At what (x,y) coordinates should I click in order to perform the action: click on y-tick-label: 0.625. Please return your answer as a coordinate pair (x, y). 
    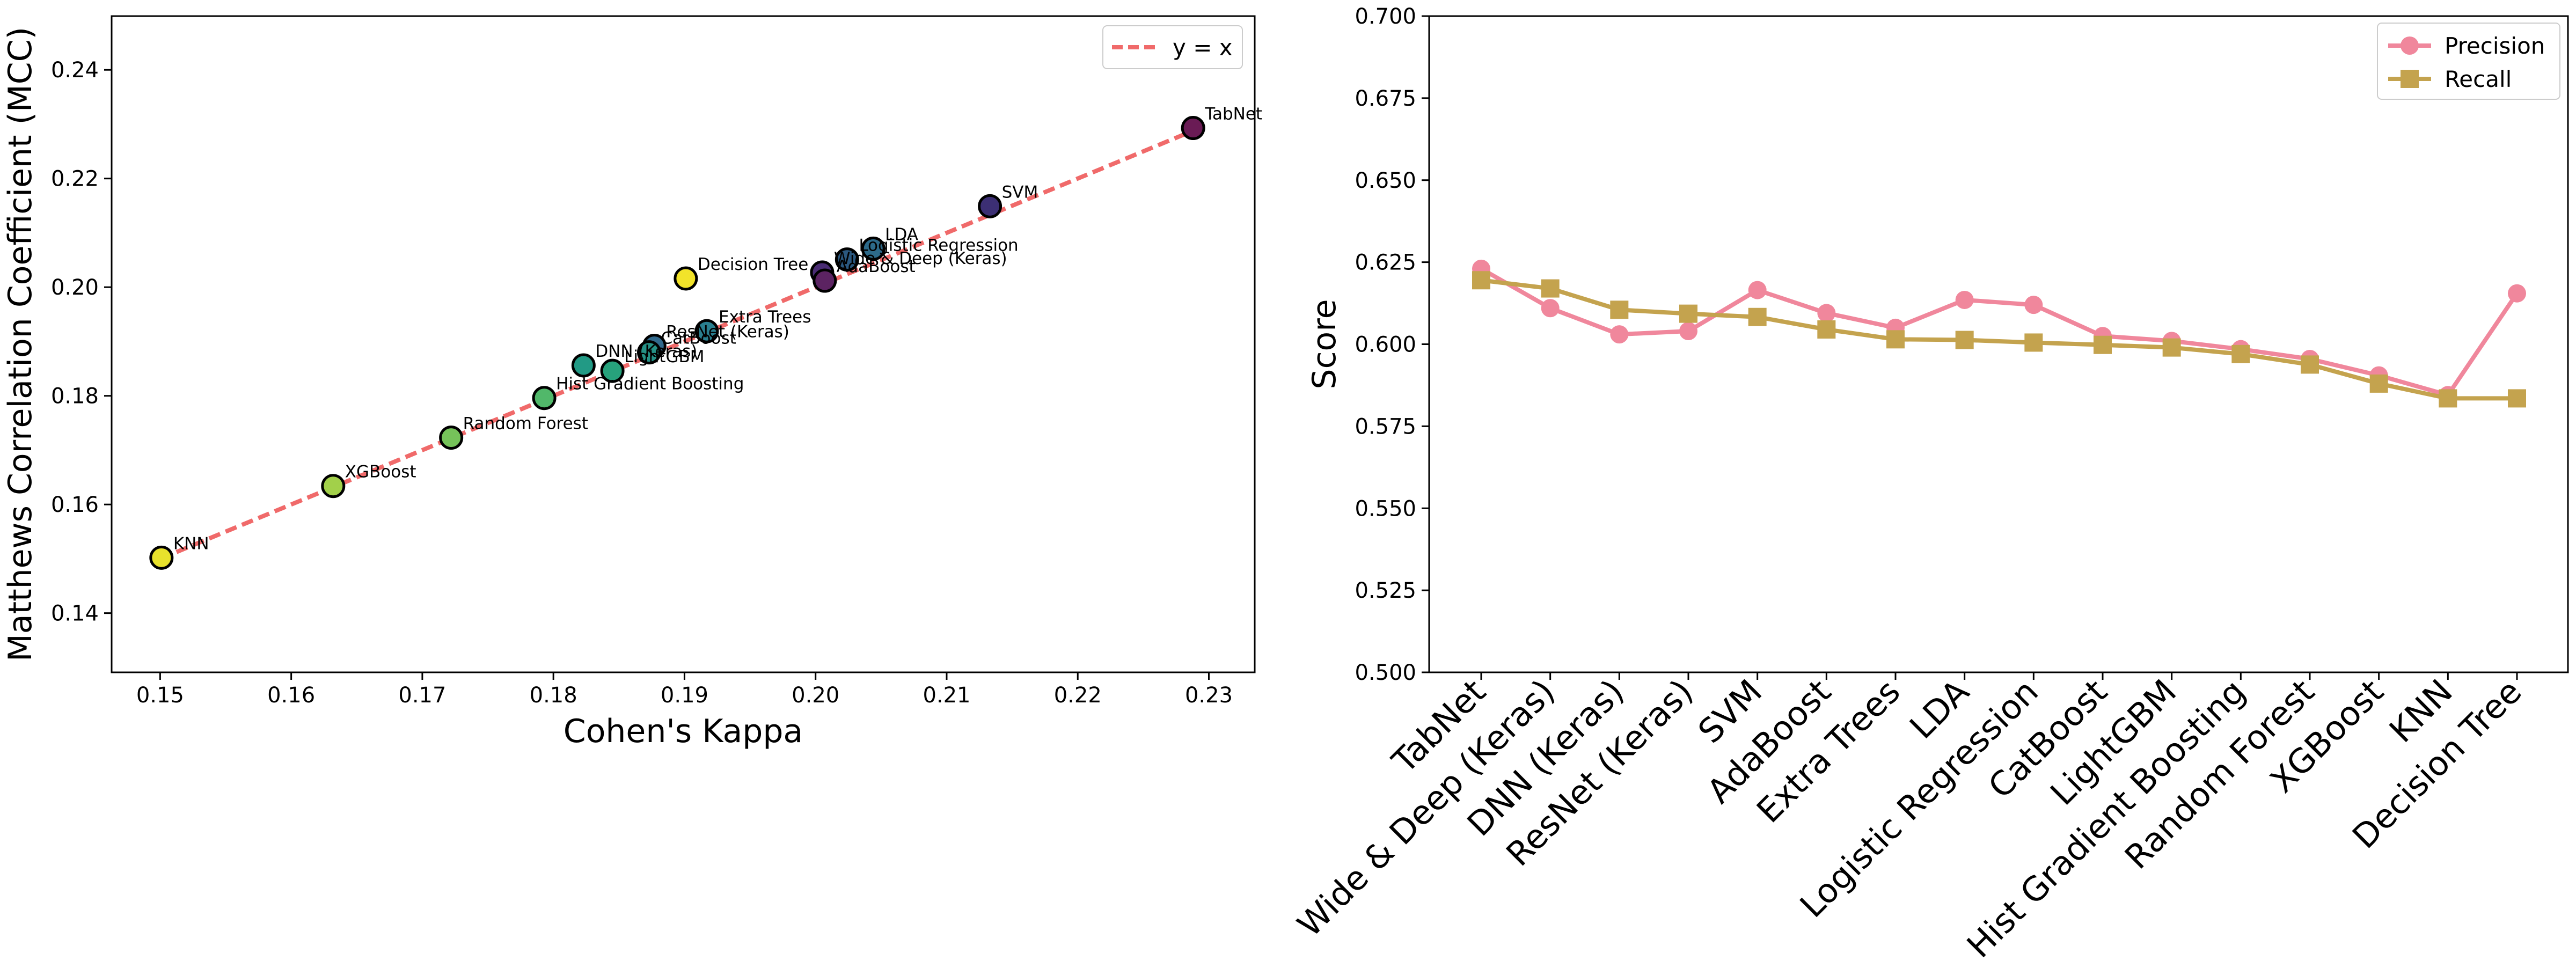
    Looking at the image, I should click on (1385, 263).